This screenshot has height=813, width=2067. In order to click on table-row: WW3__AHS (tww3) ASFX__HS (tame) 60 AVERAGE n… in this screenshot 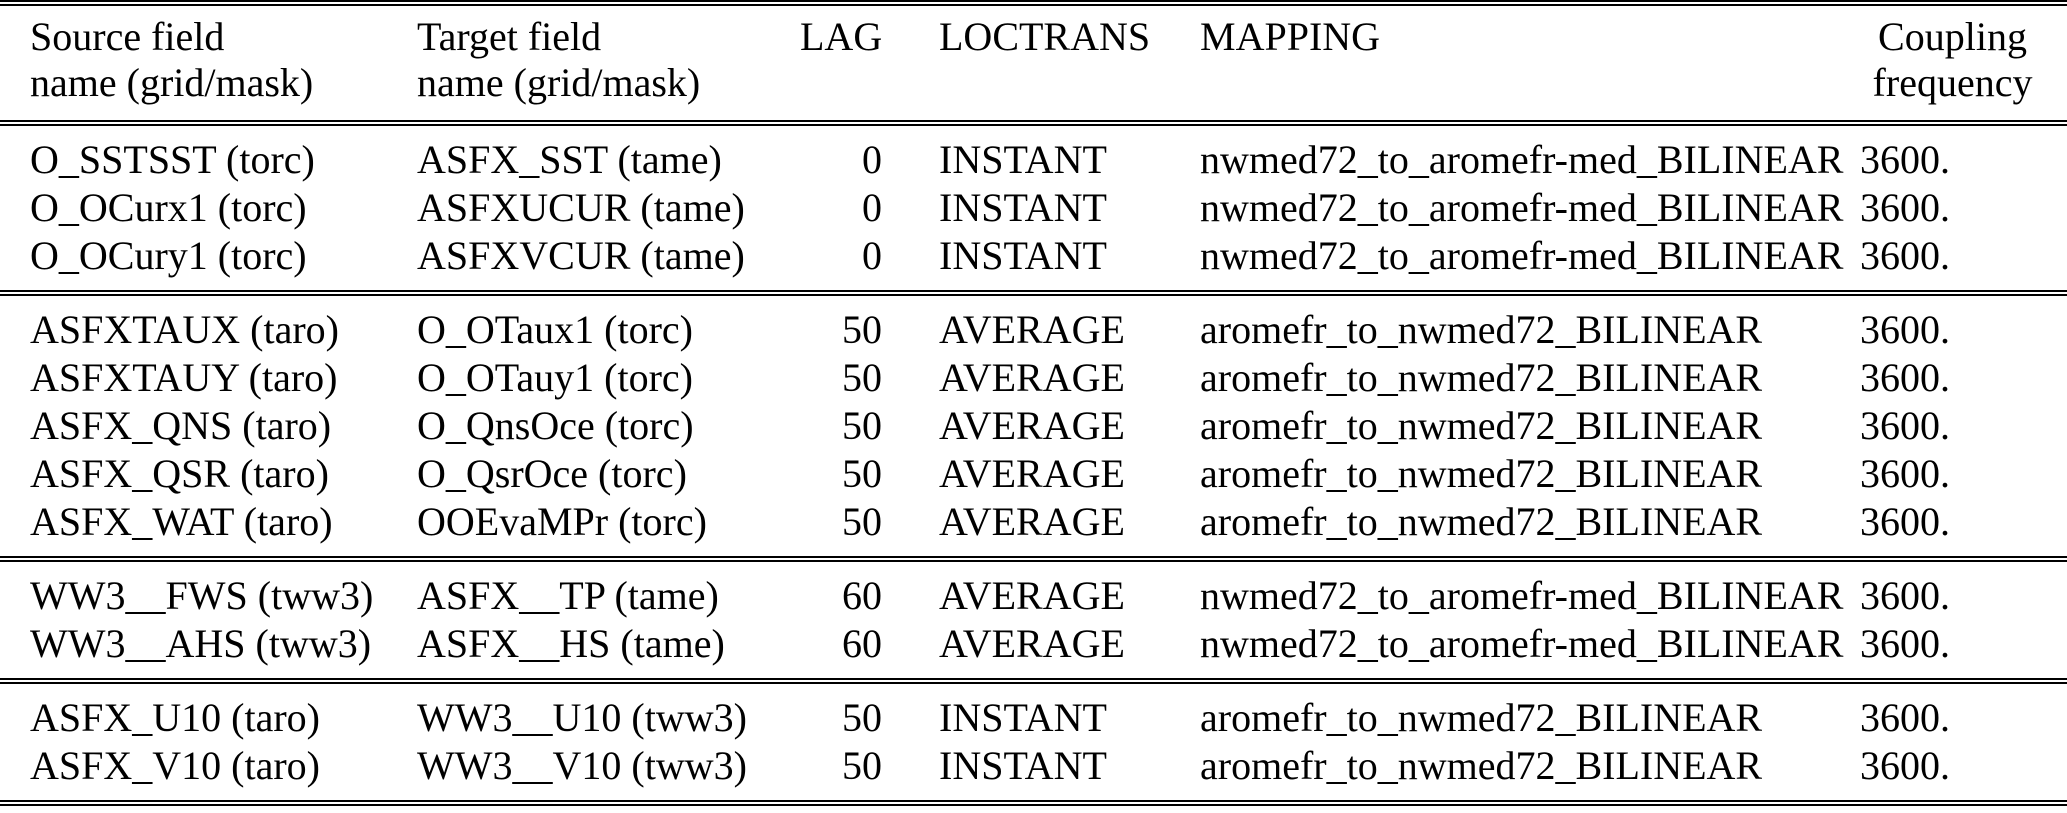, I will do `click(1033, 650)`.